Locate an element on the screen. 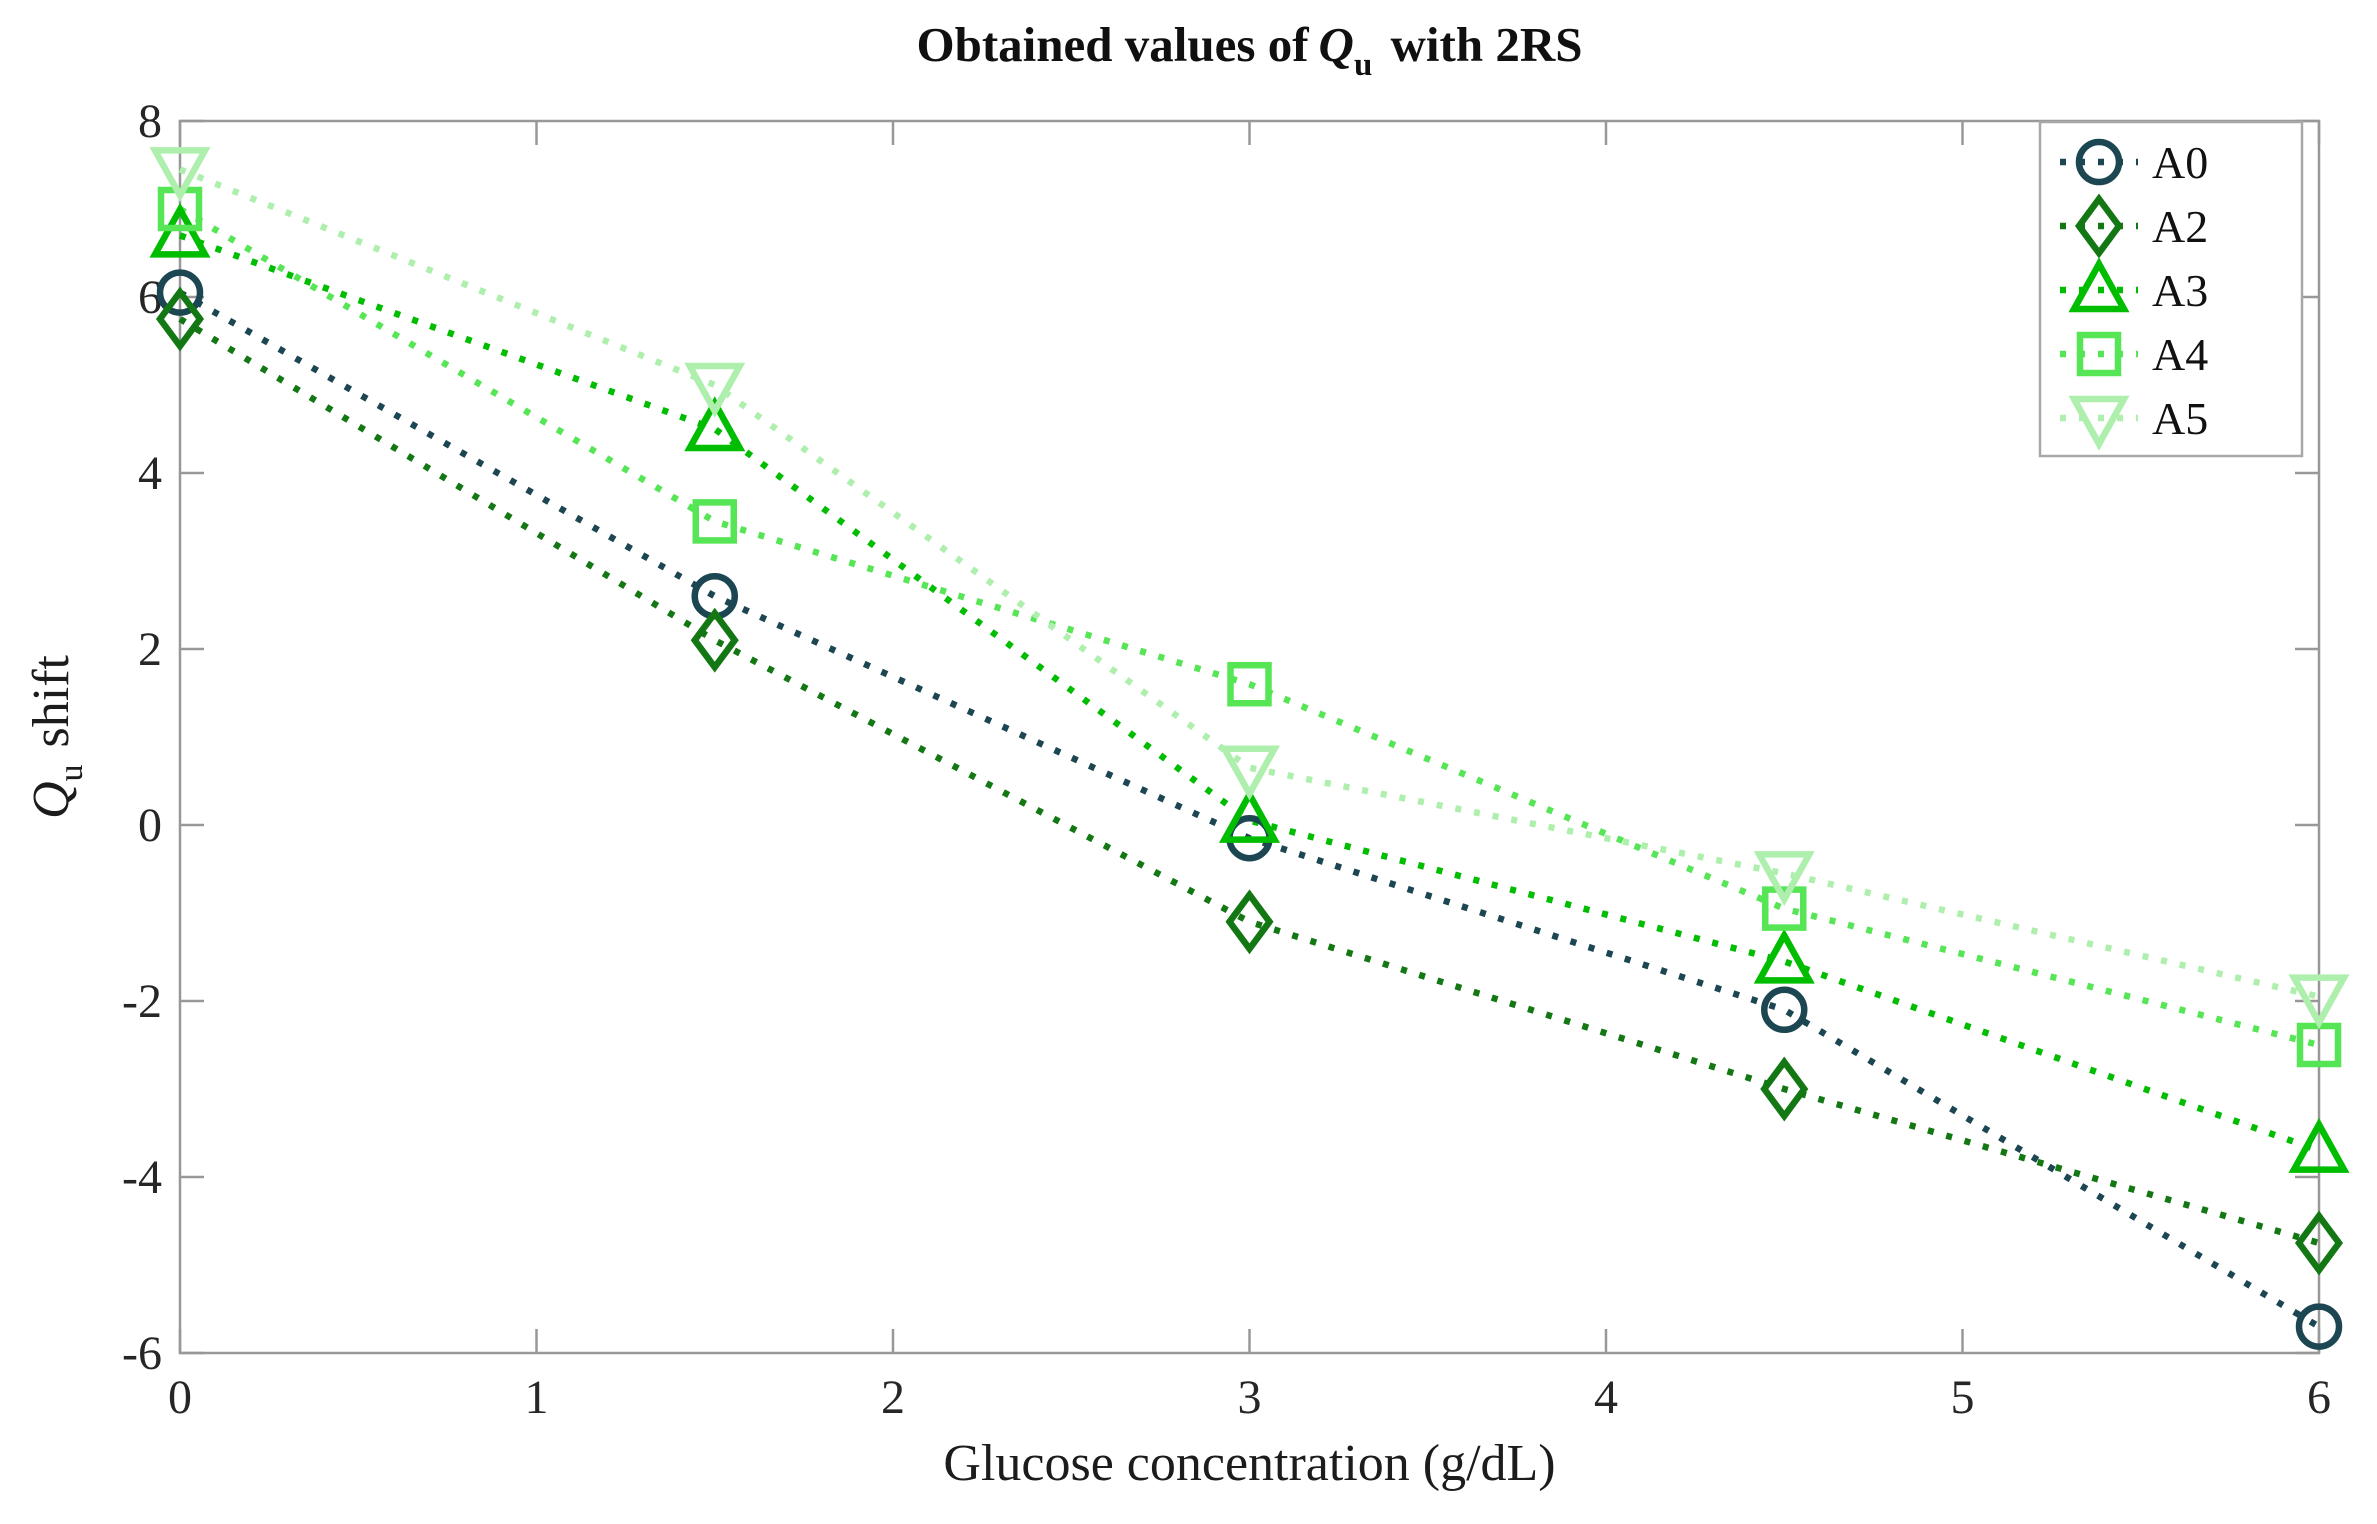 Image resolution: width=2377 pixels, height=1524 pixels. legend-label-A3: A3 is located at coordinates (2180, 290).